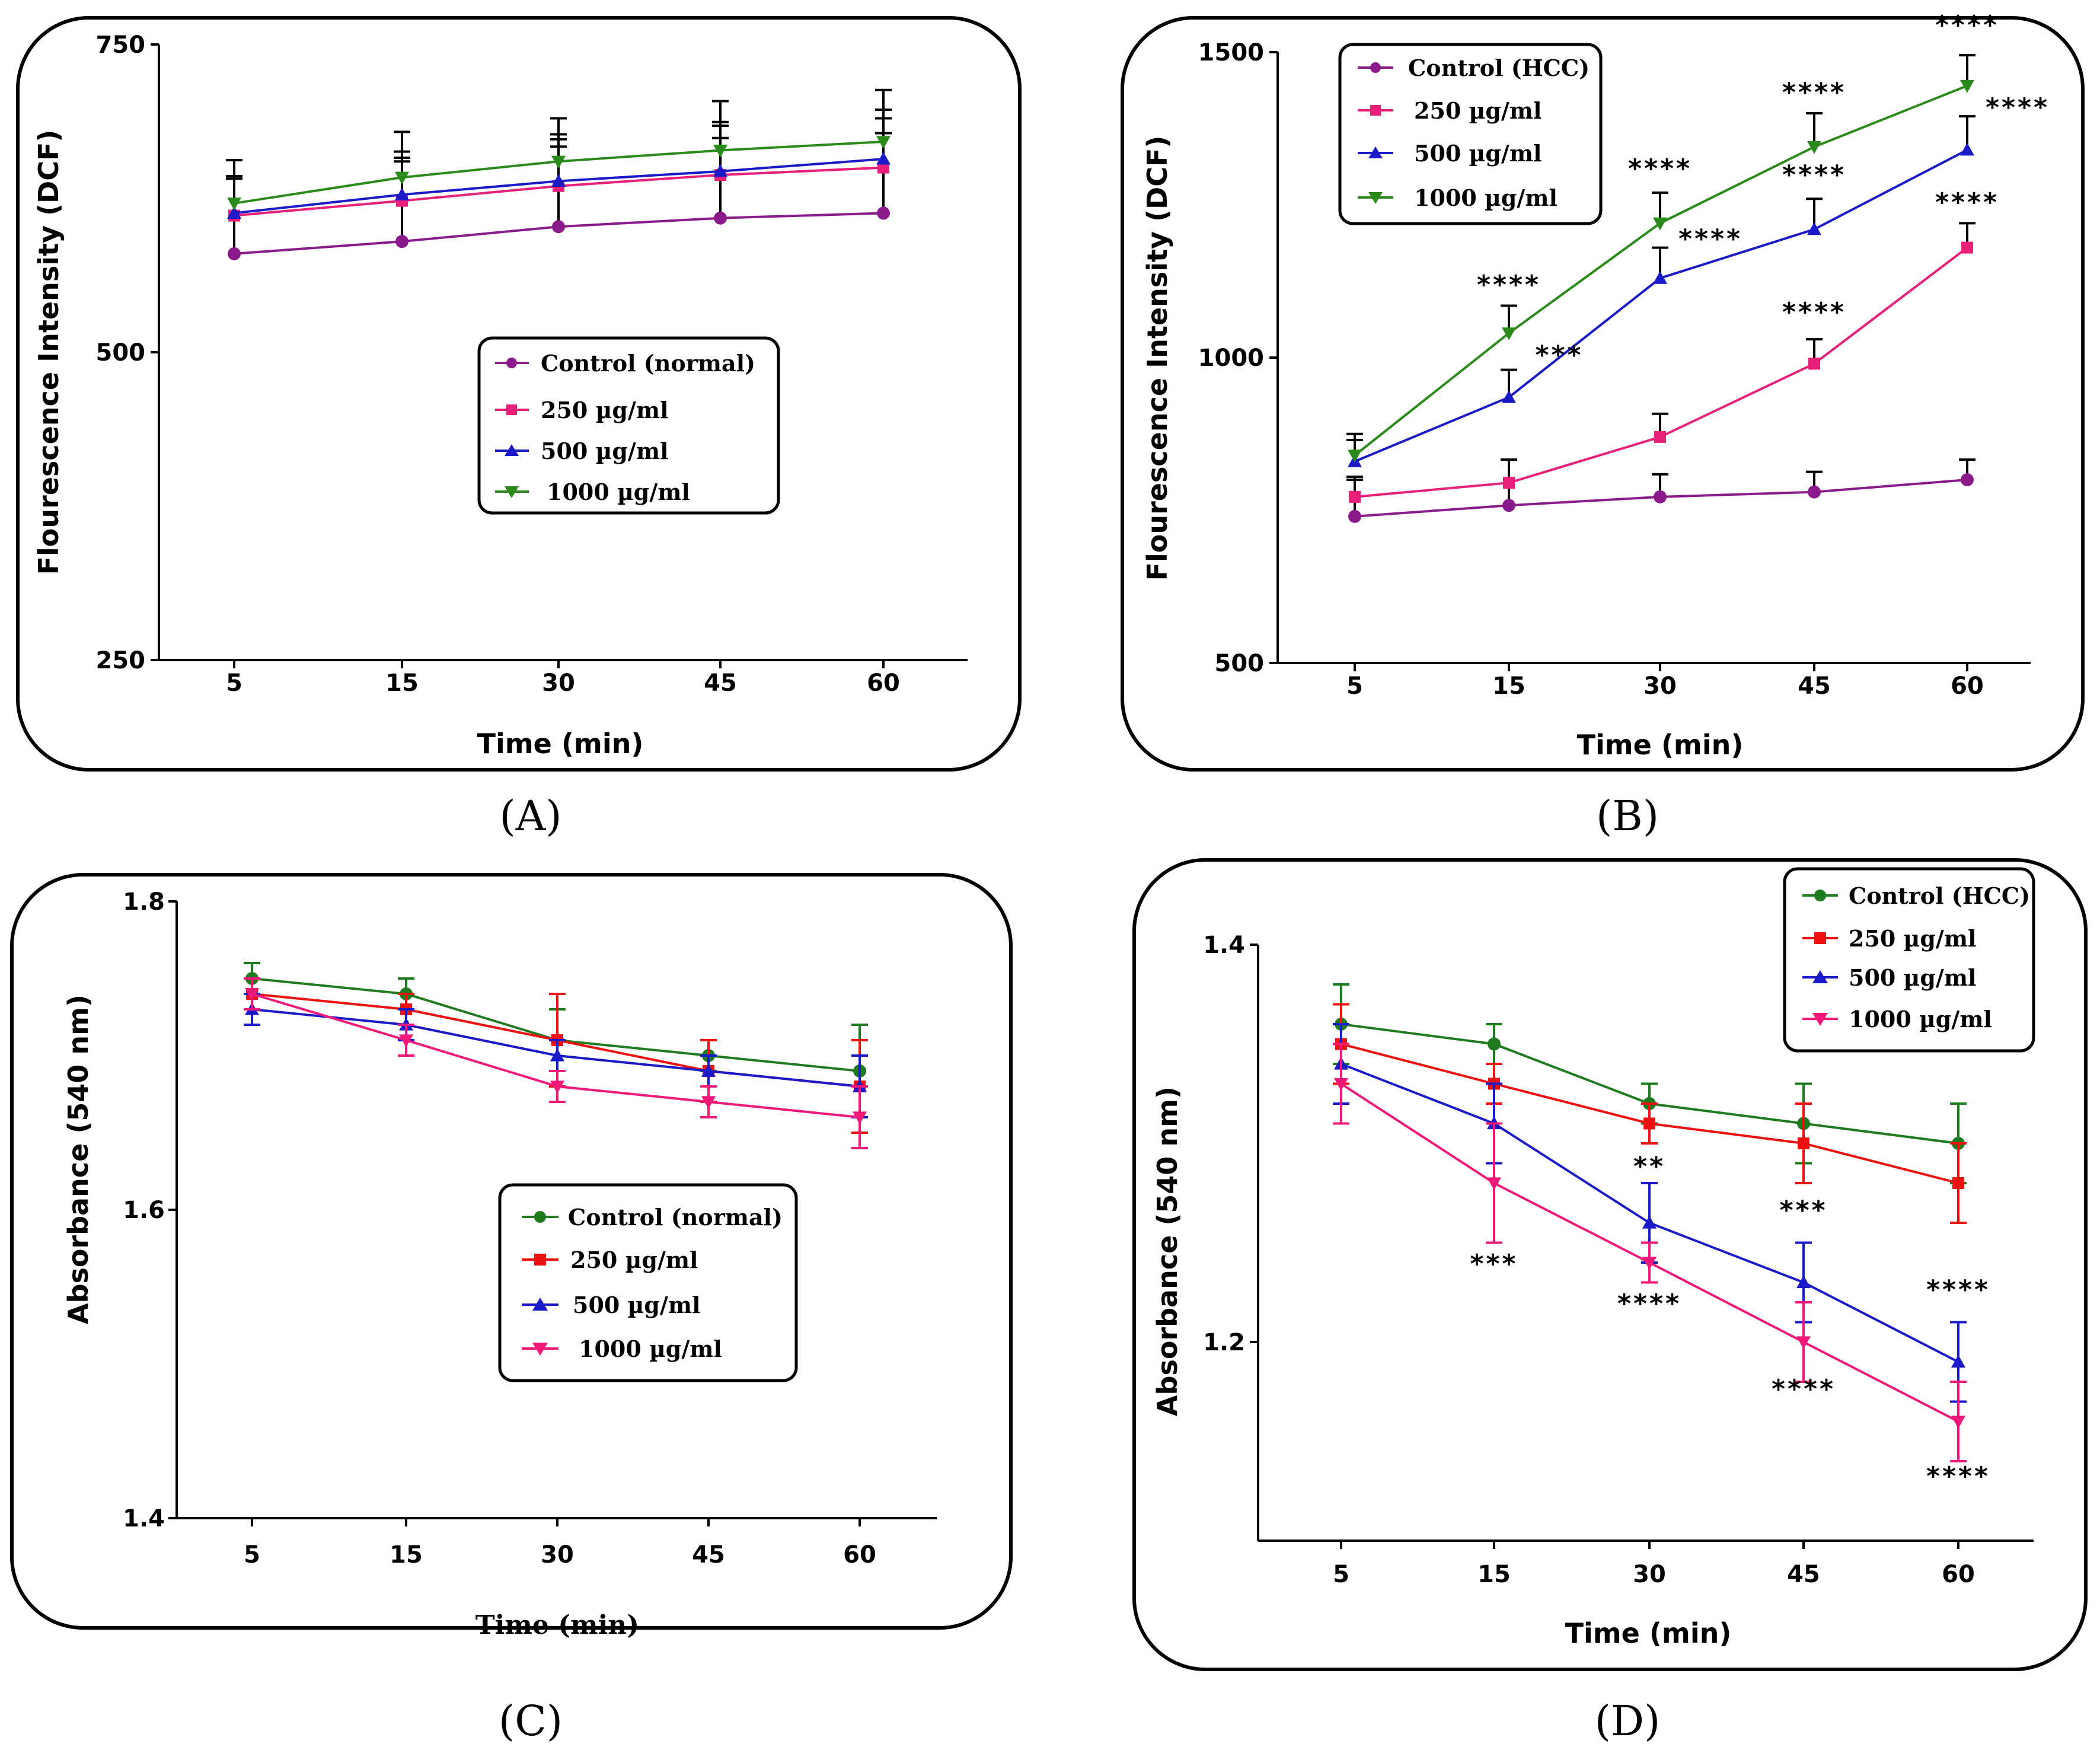  I want to click on panel-a-legend-entry-500: 500 µg/ml, so click(582, 451).